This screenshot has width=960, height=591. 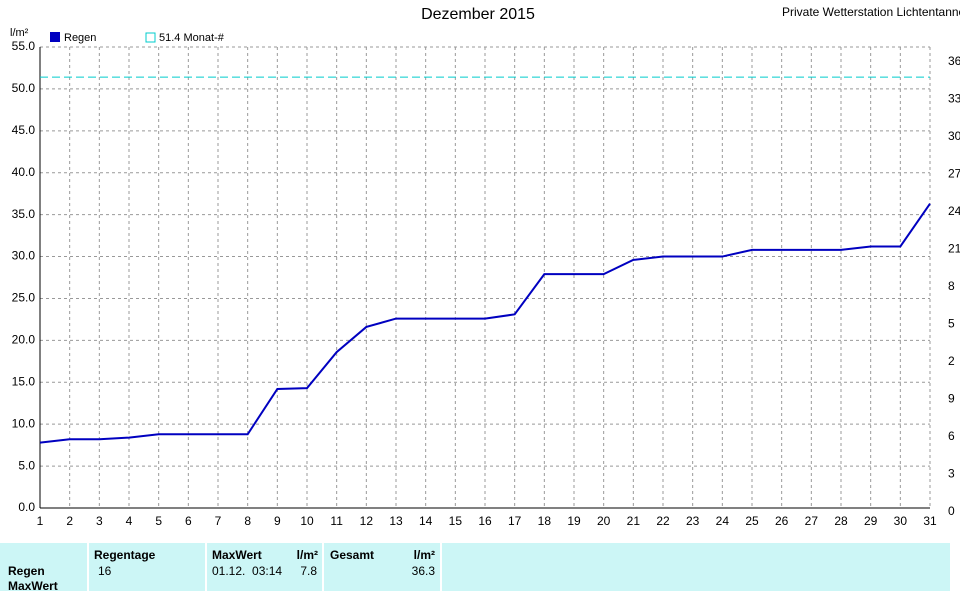 What do you see at coordinates (247, 571) in the screenshot?
I see `table-cell: 01.12. 03:14` at bounding box center [247, 571].